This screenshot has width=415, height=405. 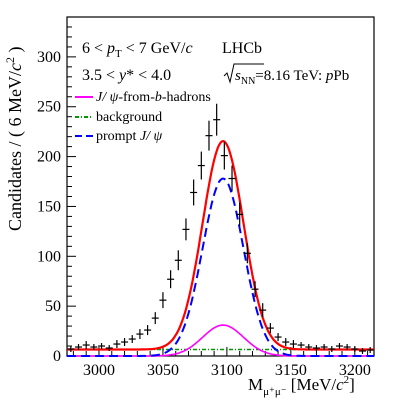 I want to click on annotation-ystar-text: 3.5 < y* < 4.0, so click(x=126, y=75).